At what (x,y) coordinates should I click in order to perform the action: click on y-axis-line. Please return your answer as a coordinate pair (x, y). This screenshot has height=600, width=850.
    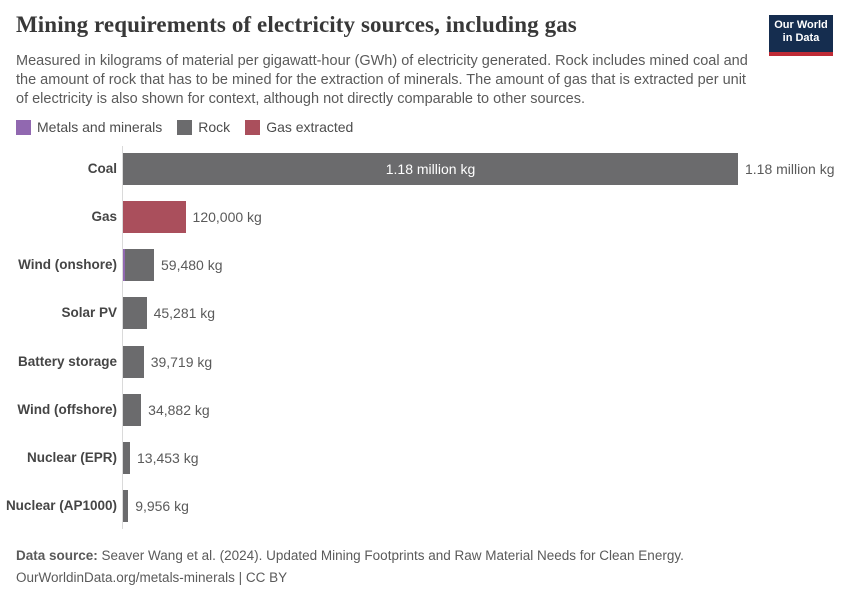
    Looking at the image, I should click on (122, 337).